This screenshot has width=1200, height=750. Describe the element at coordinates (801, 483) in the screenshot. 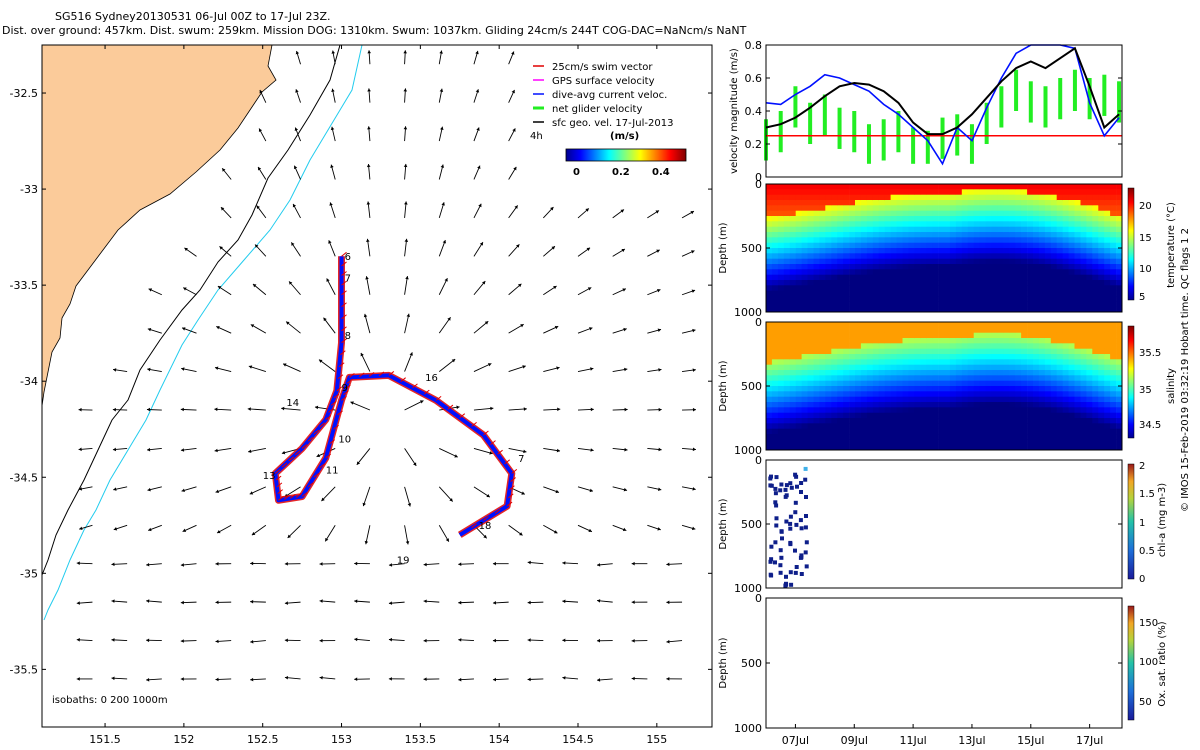

I see `chla-sample-point` at that location.